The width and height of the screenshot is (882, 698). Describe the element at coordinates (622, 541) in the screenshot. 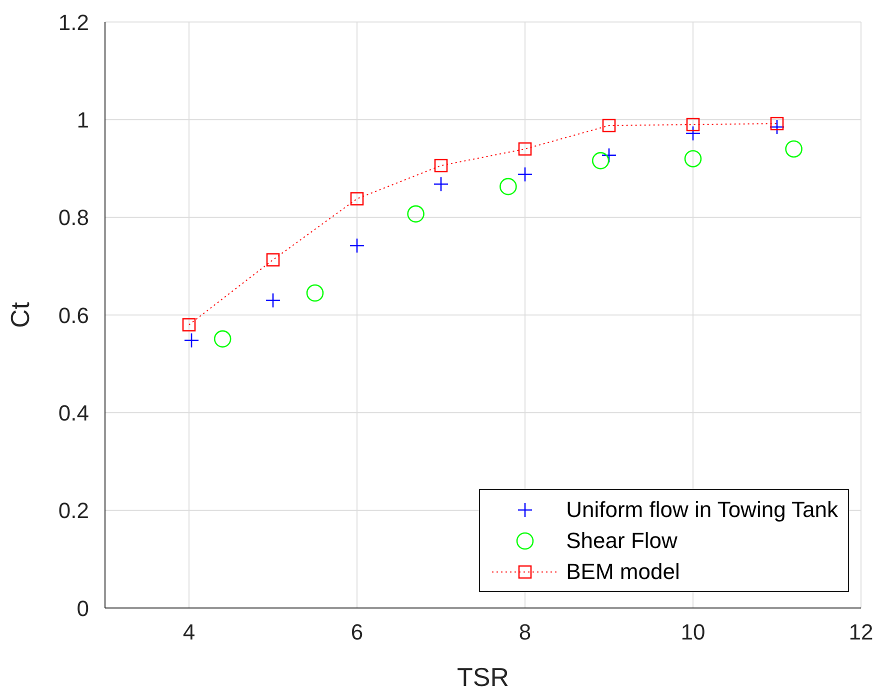

I see `legend-label: Shear Flow` at that location.